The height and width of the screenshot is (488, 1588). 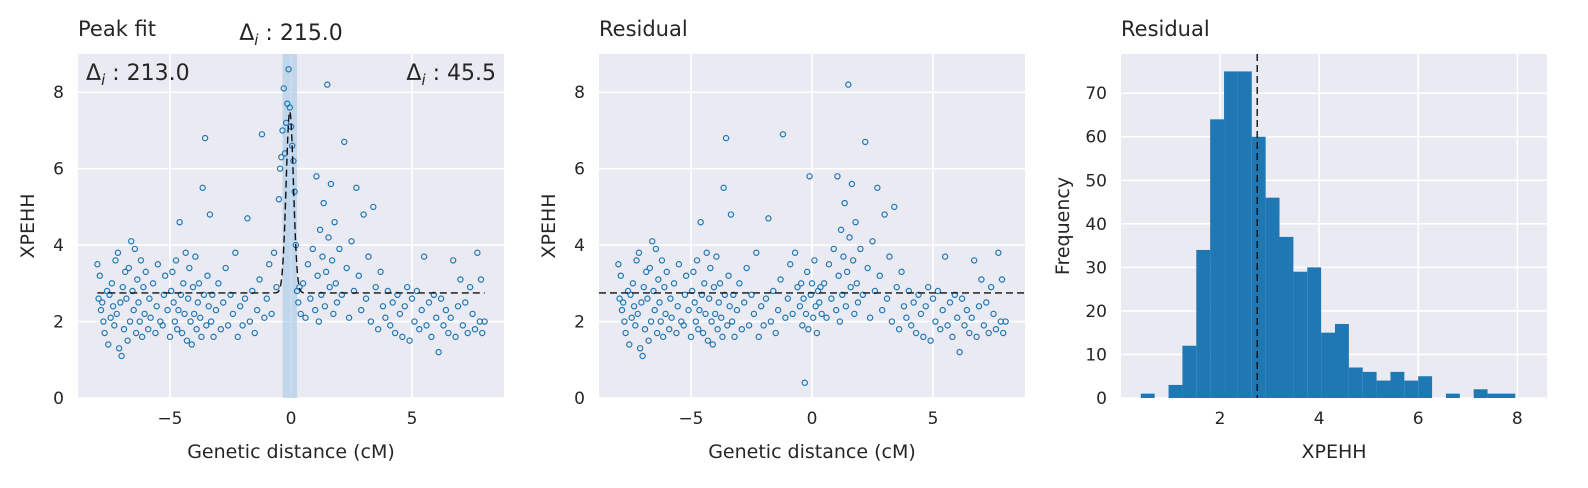 What do you see at coordinates (1096, 268) in the screenshot?
I see `y-tick-label-3: 30` at bounding box center [1096, 268].